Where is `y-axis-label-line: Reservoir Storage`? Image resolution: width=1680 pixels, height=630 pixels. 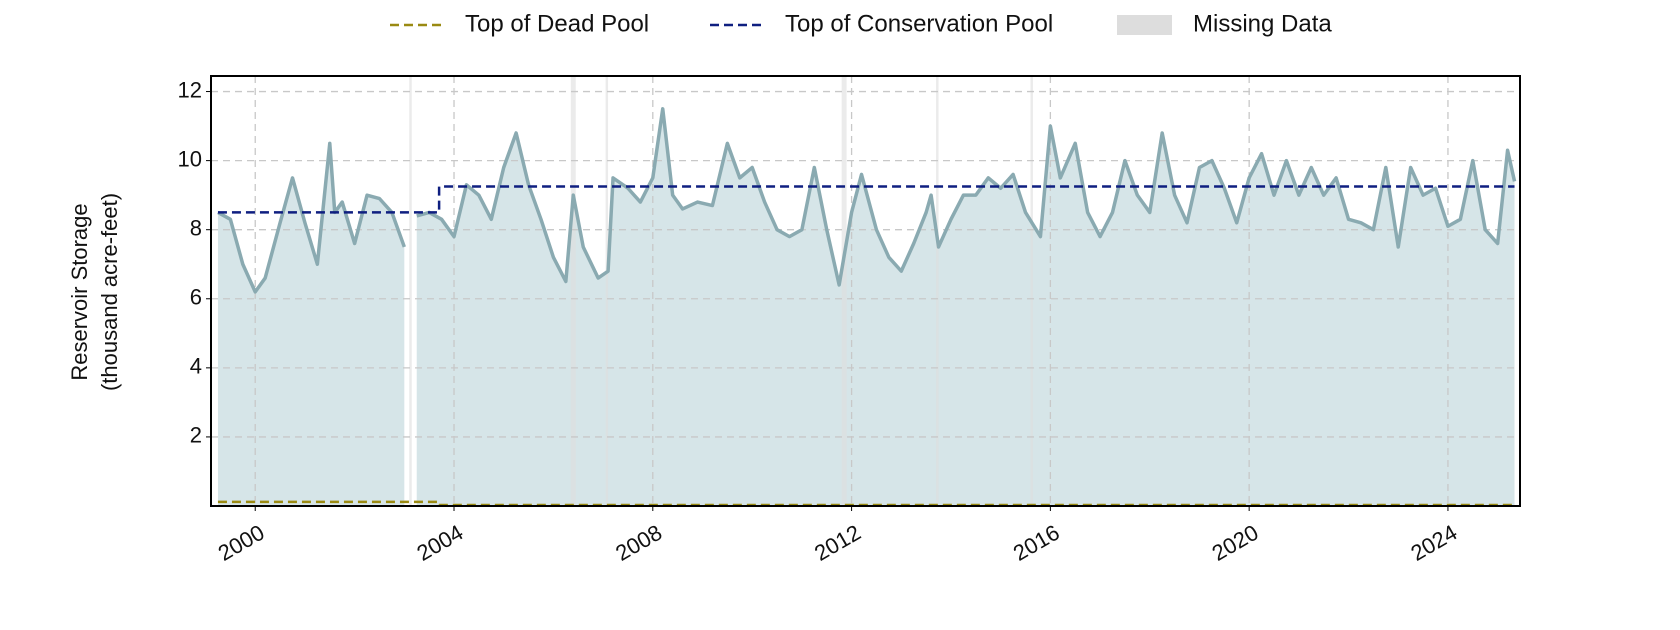
y-axis-label-line: Reservoir Storage is located at coordinates (79, 291).